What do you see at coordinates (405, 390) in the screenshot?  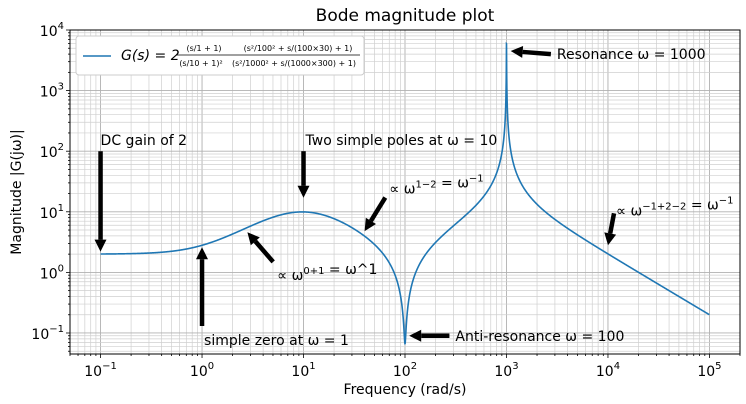 I see `x-axis-label: Frequency (rad/s)` at bounding box center [405, 390].